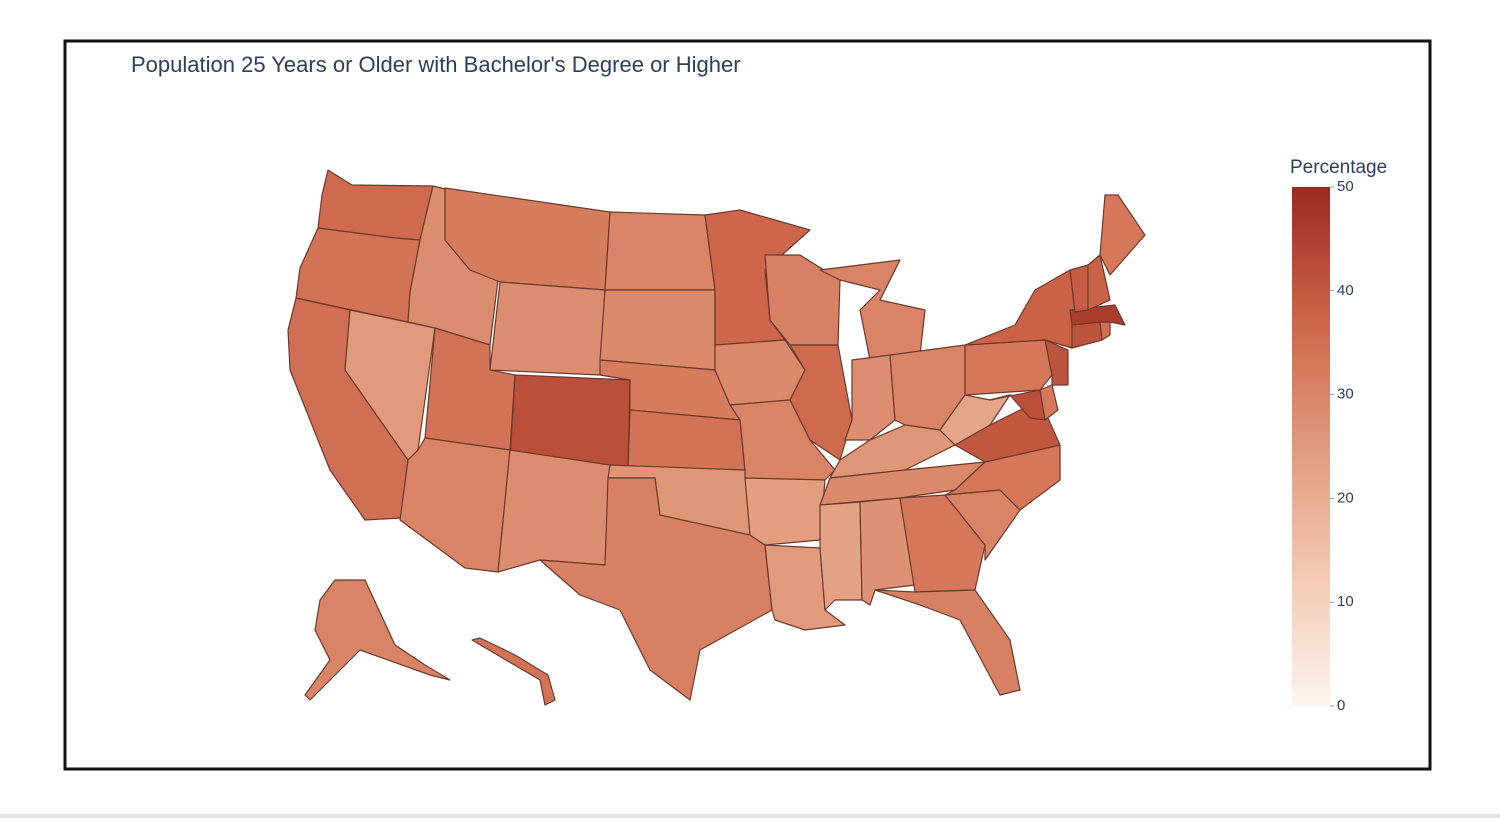  I want to click on colorbar-tick-label: 50, so click(1345, 186).